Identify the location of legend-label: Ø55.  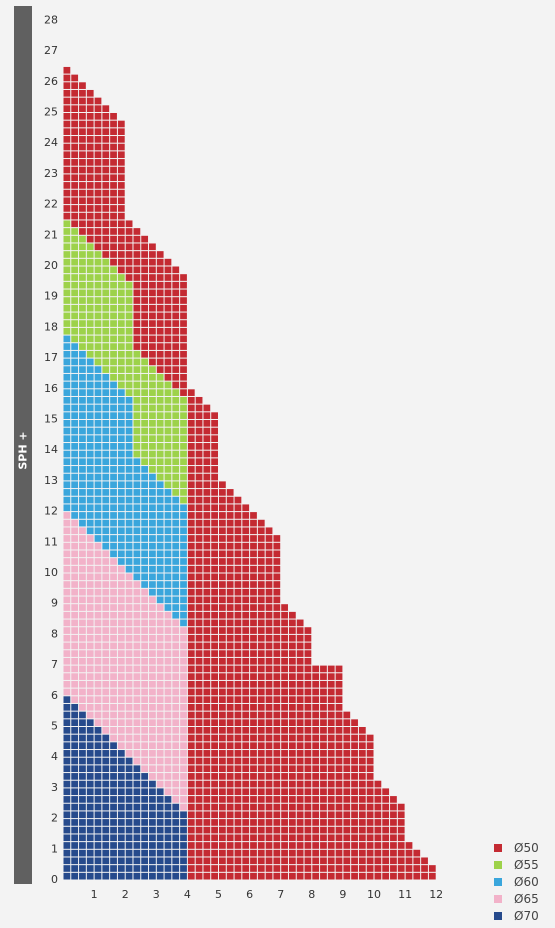
(526, 864).